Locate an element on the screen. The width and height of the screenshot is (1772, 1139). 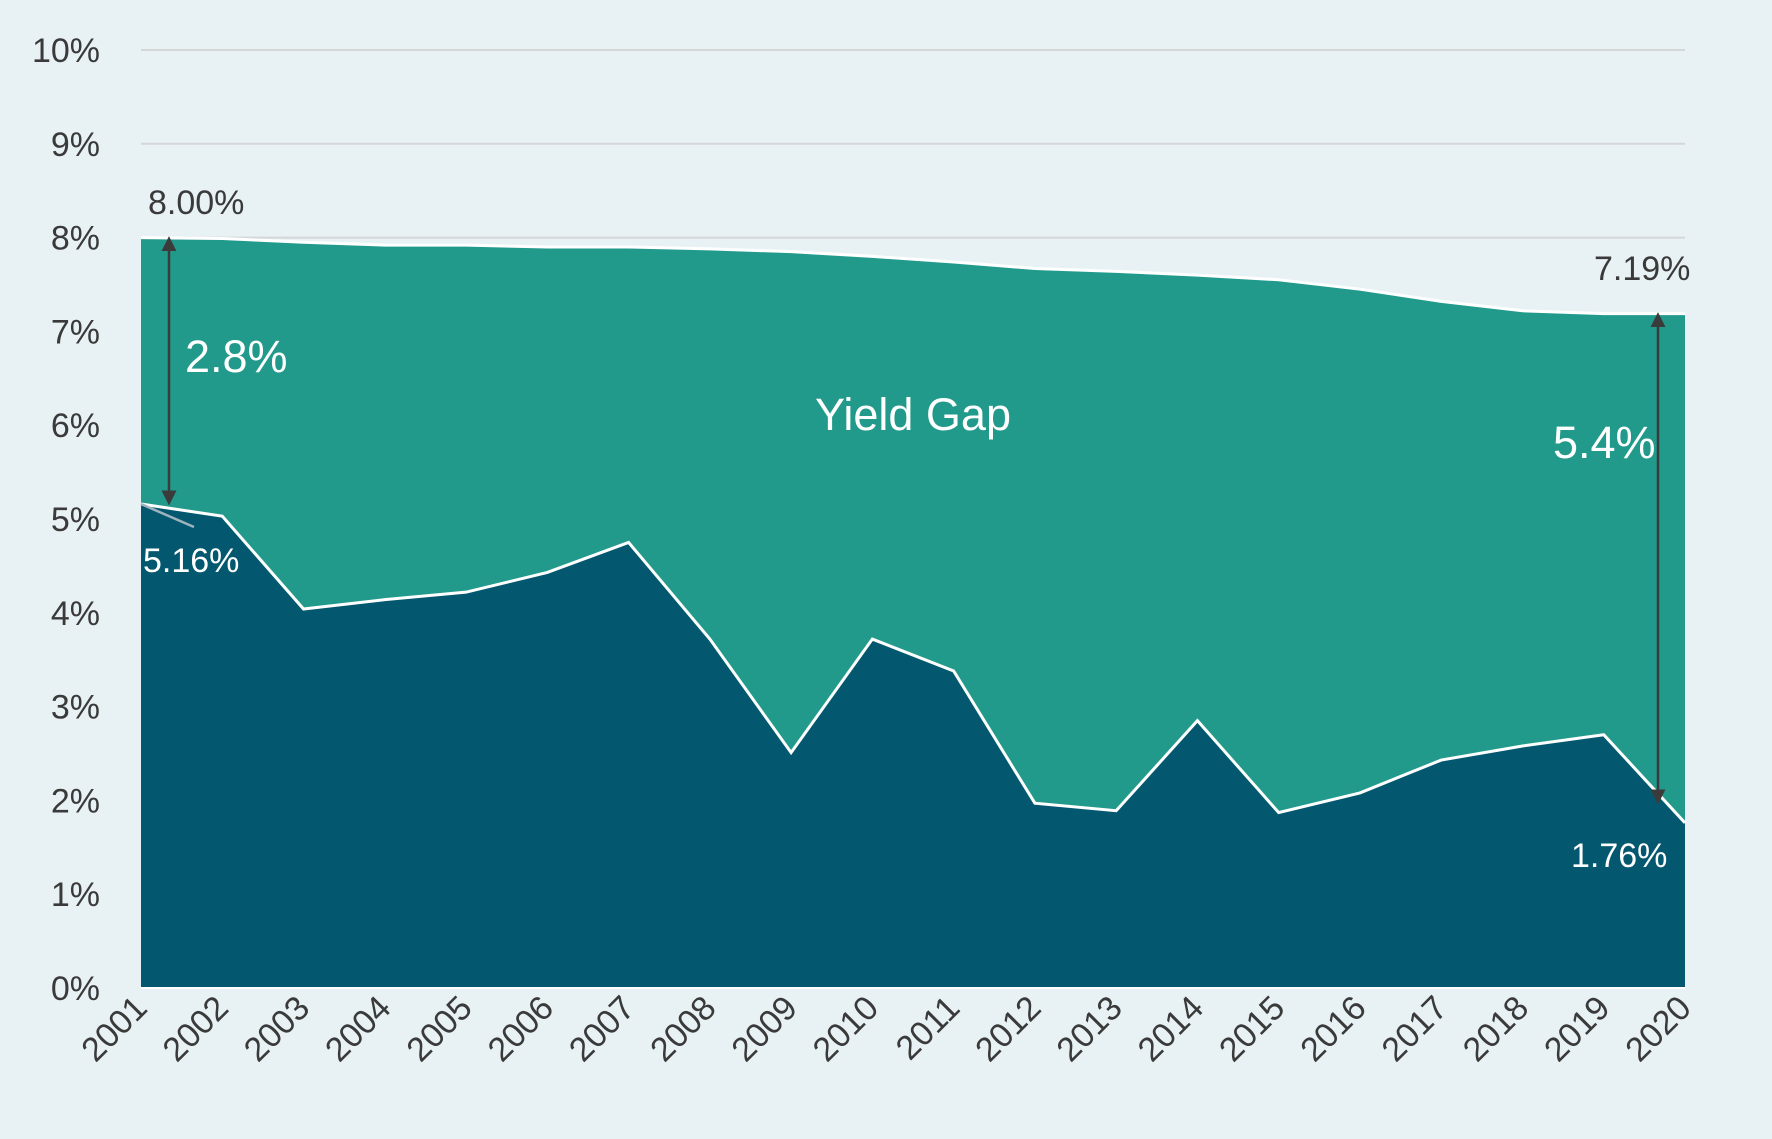
y-tick-label: 3% is located at coordinates (75, 708).